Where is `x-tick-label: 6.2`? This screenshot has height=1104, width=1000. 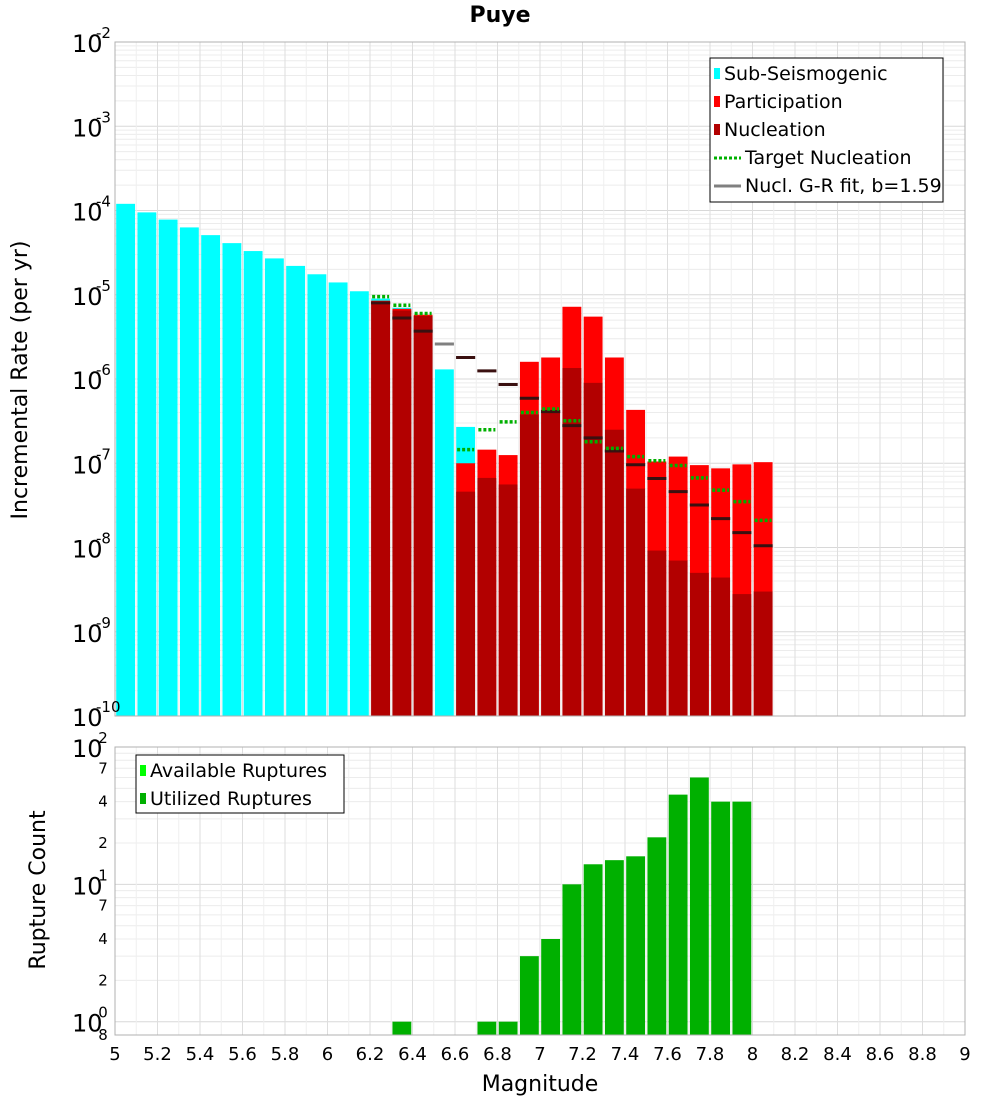
x-tick-label: 6.2 is located at coordinates (370, 1054).